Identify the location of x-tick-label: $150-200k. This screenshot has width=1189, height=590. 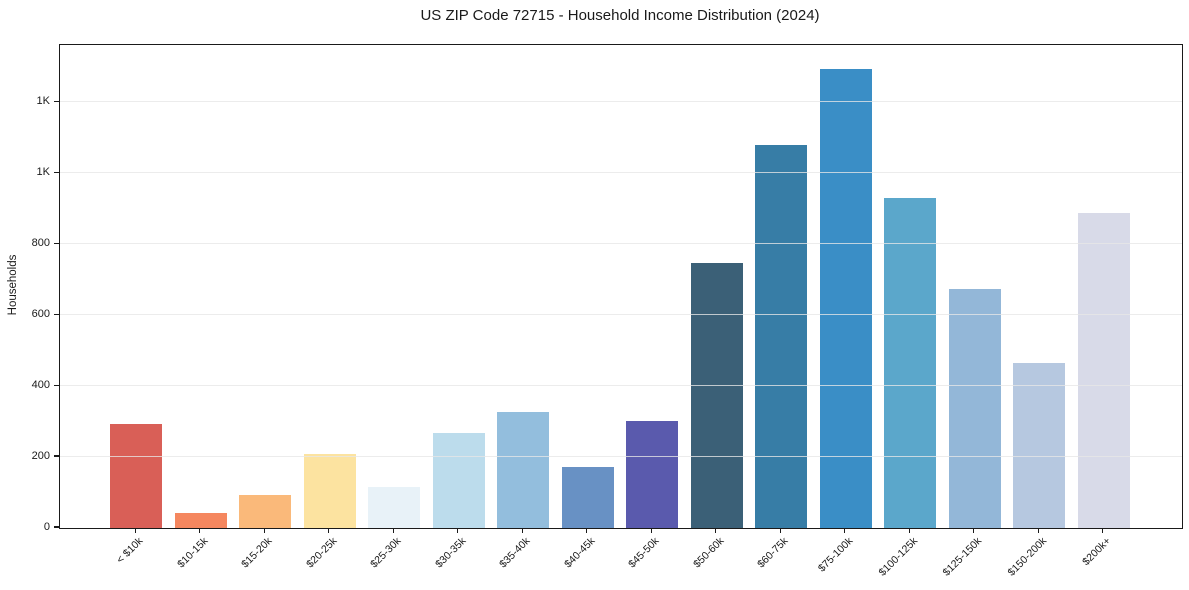
(1027, 557).